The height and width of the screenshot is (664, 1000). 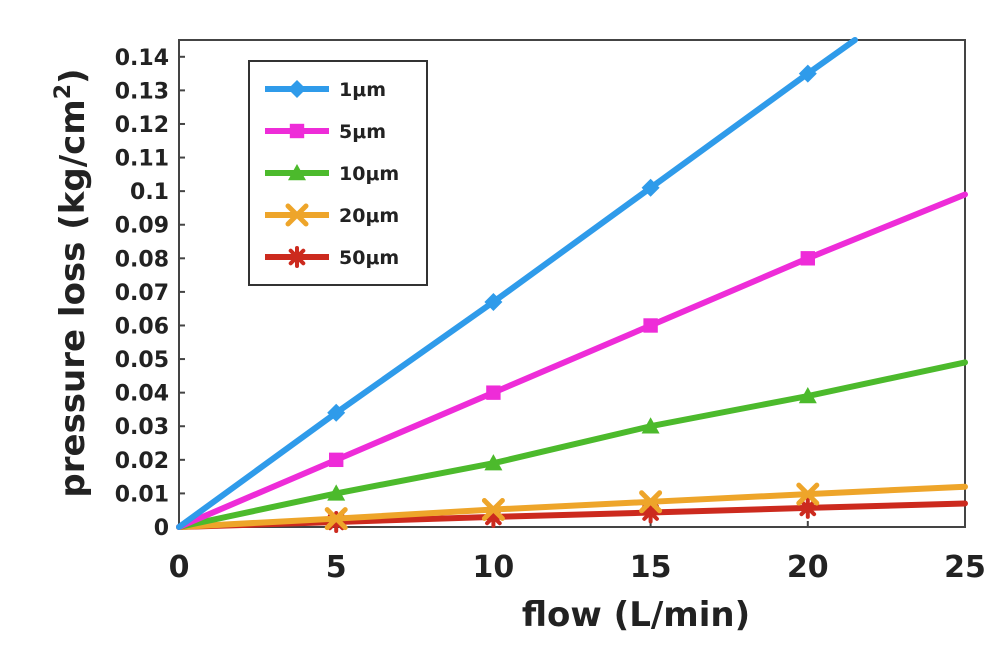 What do you see at coordinates (142, 91) in the screenshot?
I see `y-tick-label: 0.13` at bounding box center [142, 91].